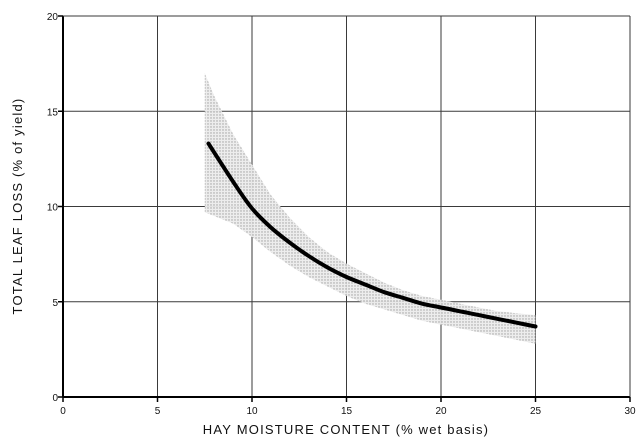 The height and width of the screenshot is (440, 636). I want to click on x-tick-label-15: 15, so click(347, 411).